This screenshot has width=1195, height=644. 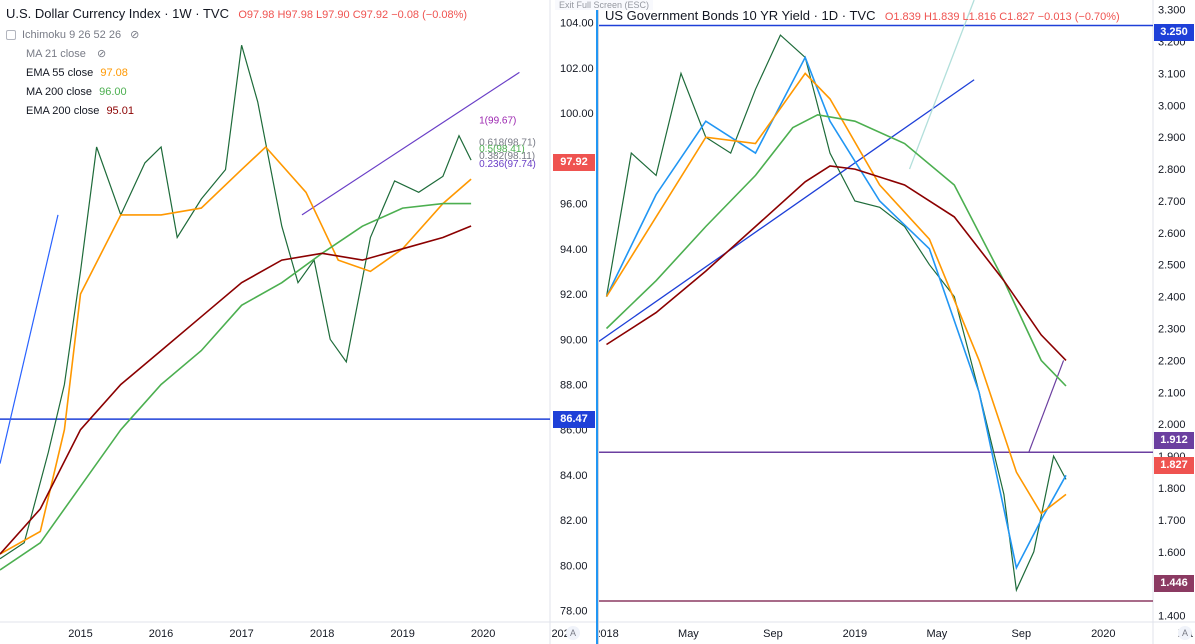 I want to click on price-tick-label: 2.400, so click(x=1172, y=298).